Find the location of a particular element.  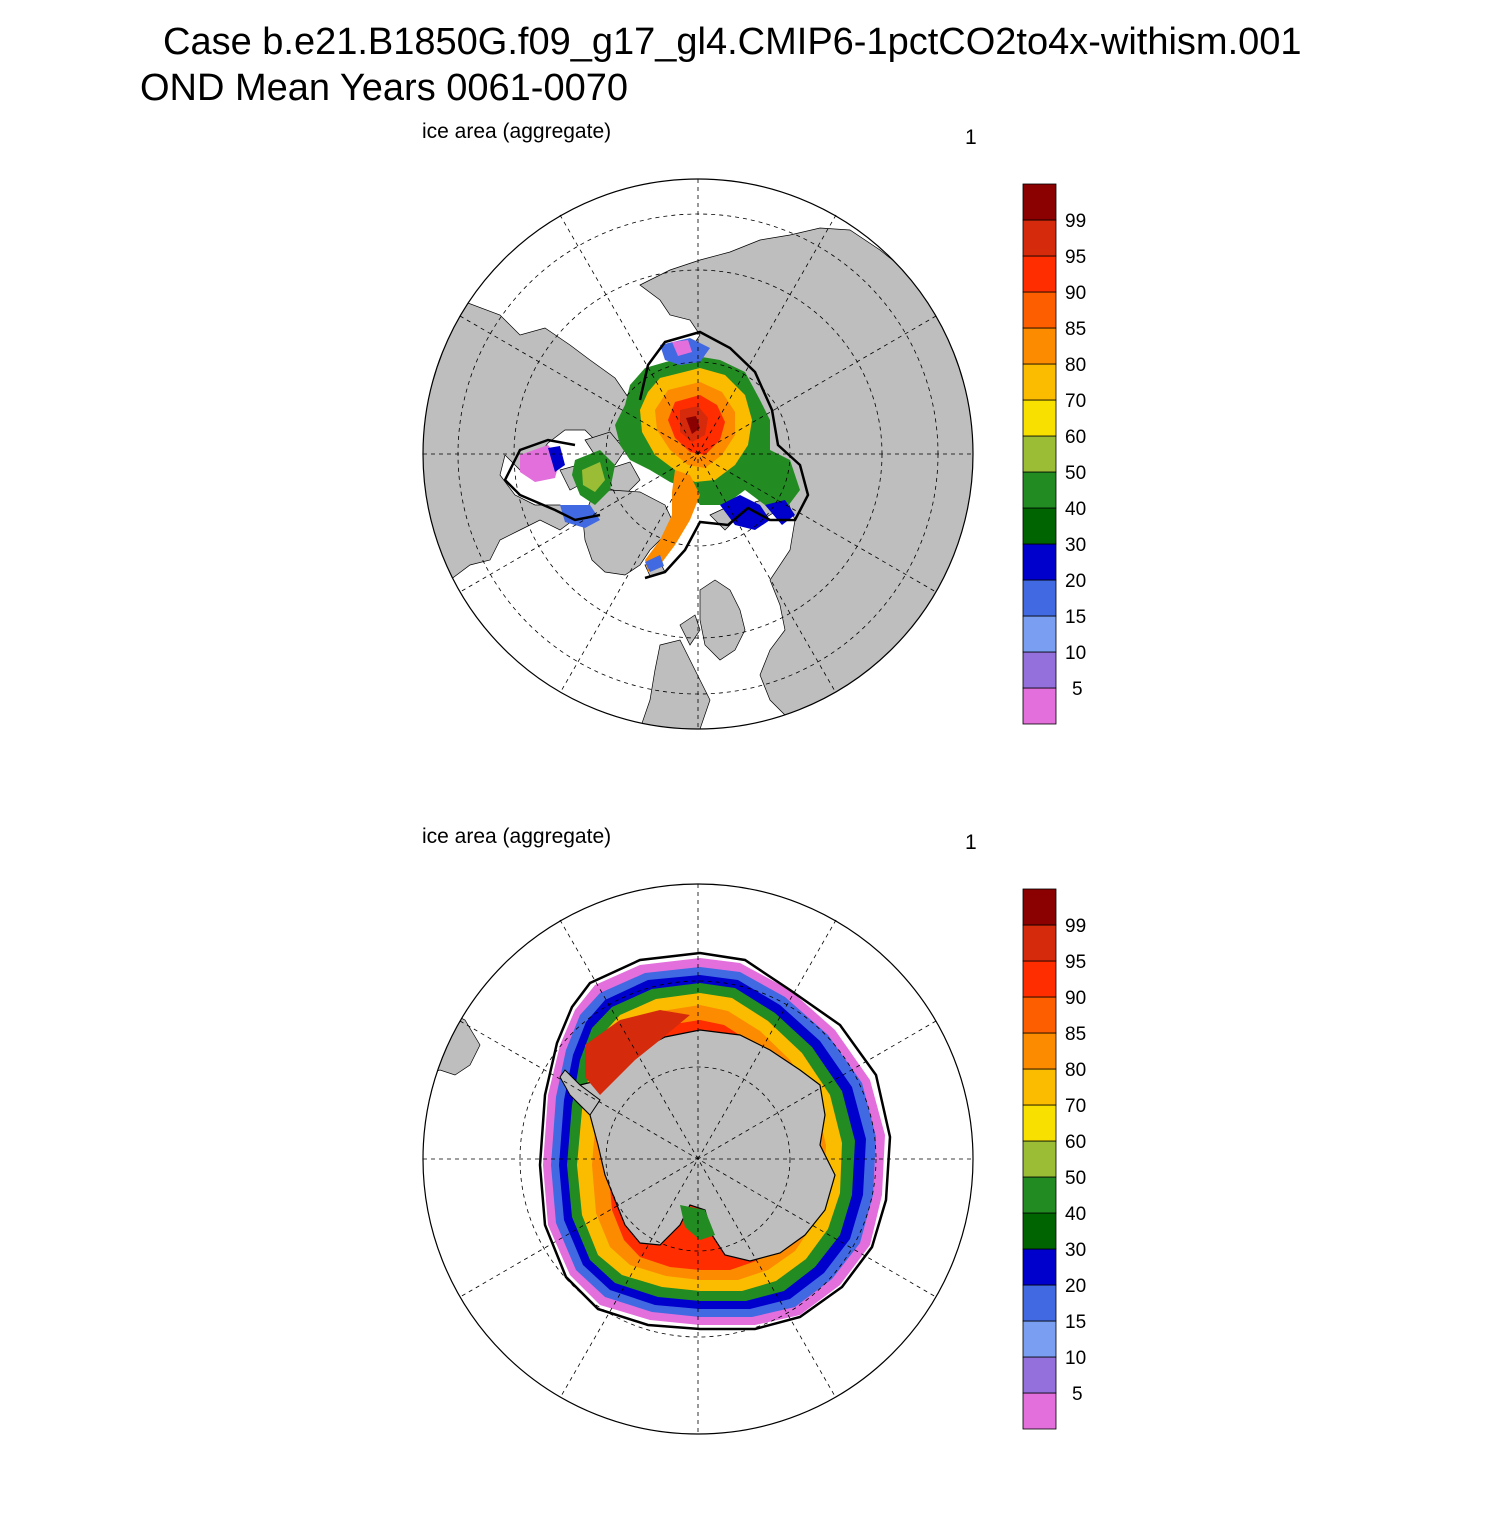

north-ice-edge-contour is located at coordinates (656, 455).